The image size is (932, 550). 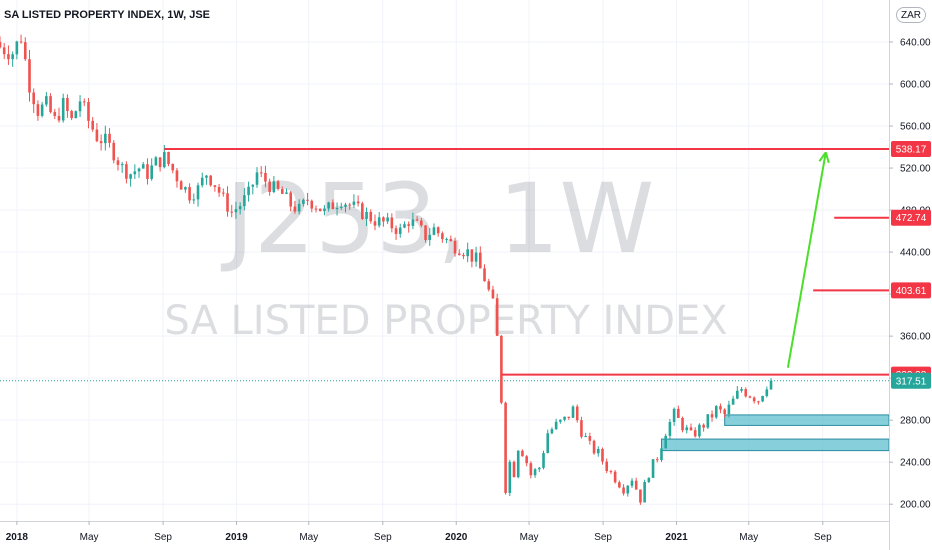 I want to click on watermark-name: SA LISTED PROPERTY INDEX, so click(x=445, y=321).